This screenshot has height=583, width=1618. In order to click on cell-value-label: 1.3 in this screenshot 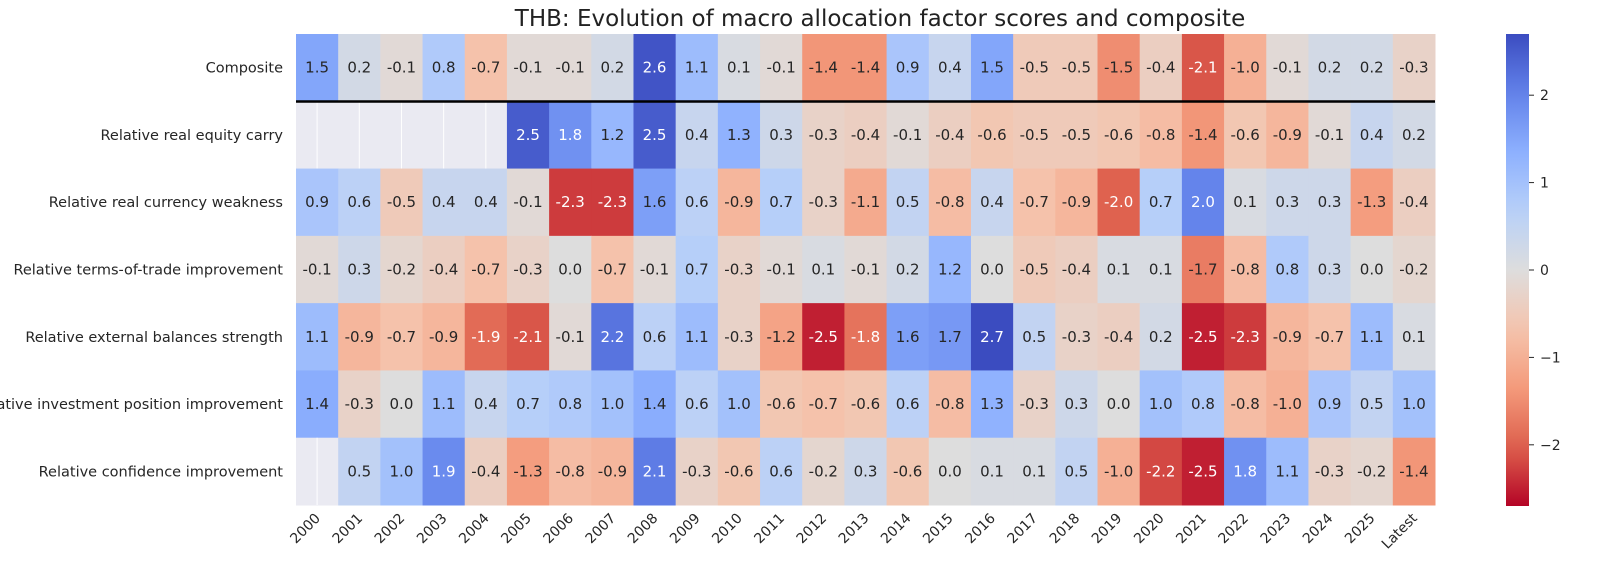, I will do `click(739, 135)`.